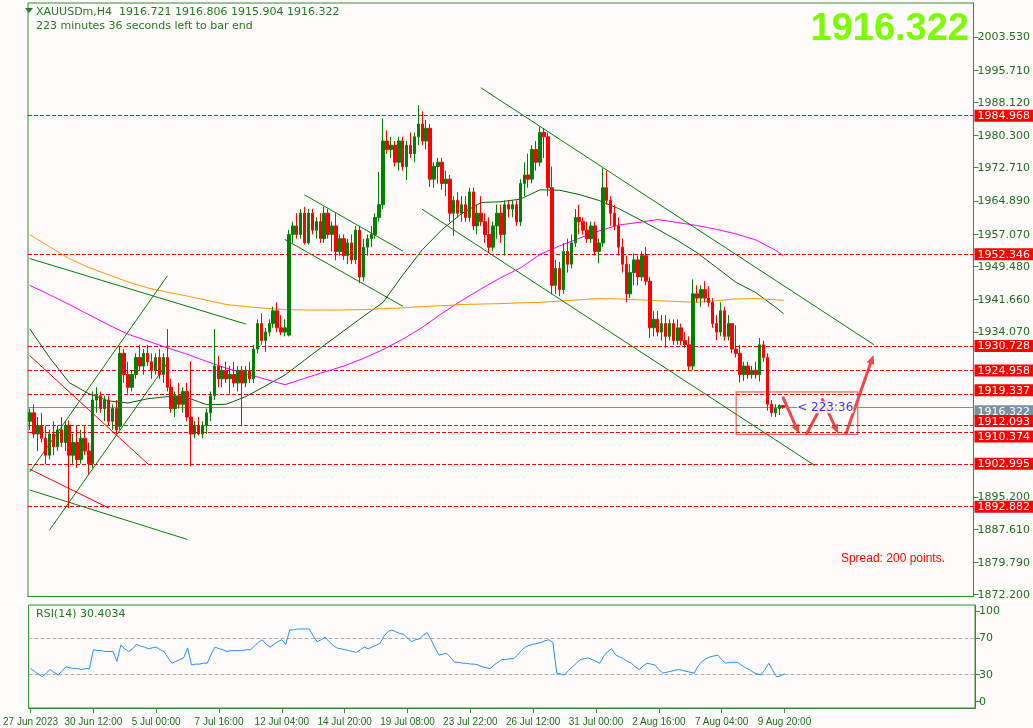 The image size is (1033, 728). Describe the element at coordinates (890, 27) in the screenshot. I see `annotation: 1916.322` at that location.